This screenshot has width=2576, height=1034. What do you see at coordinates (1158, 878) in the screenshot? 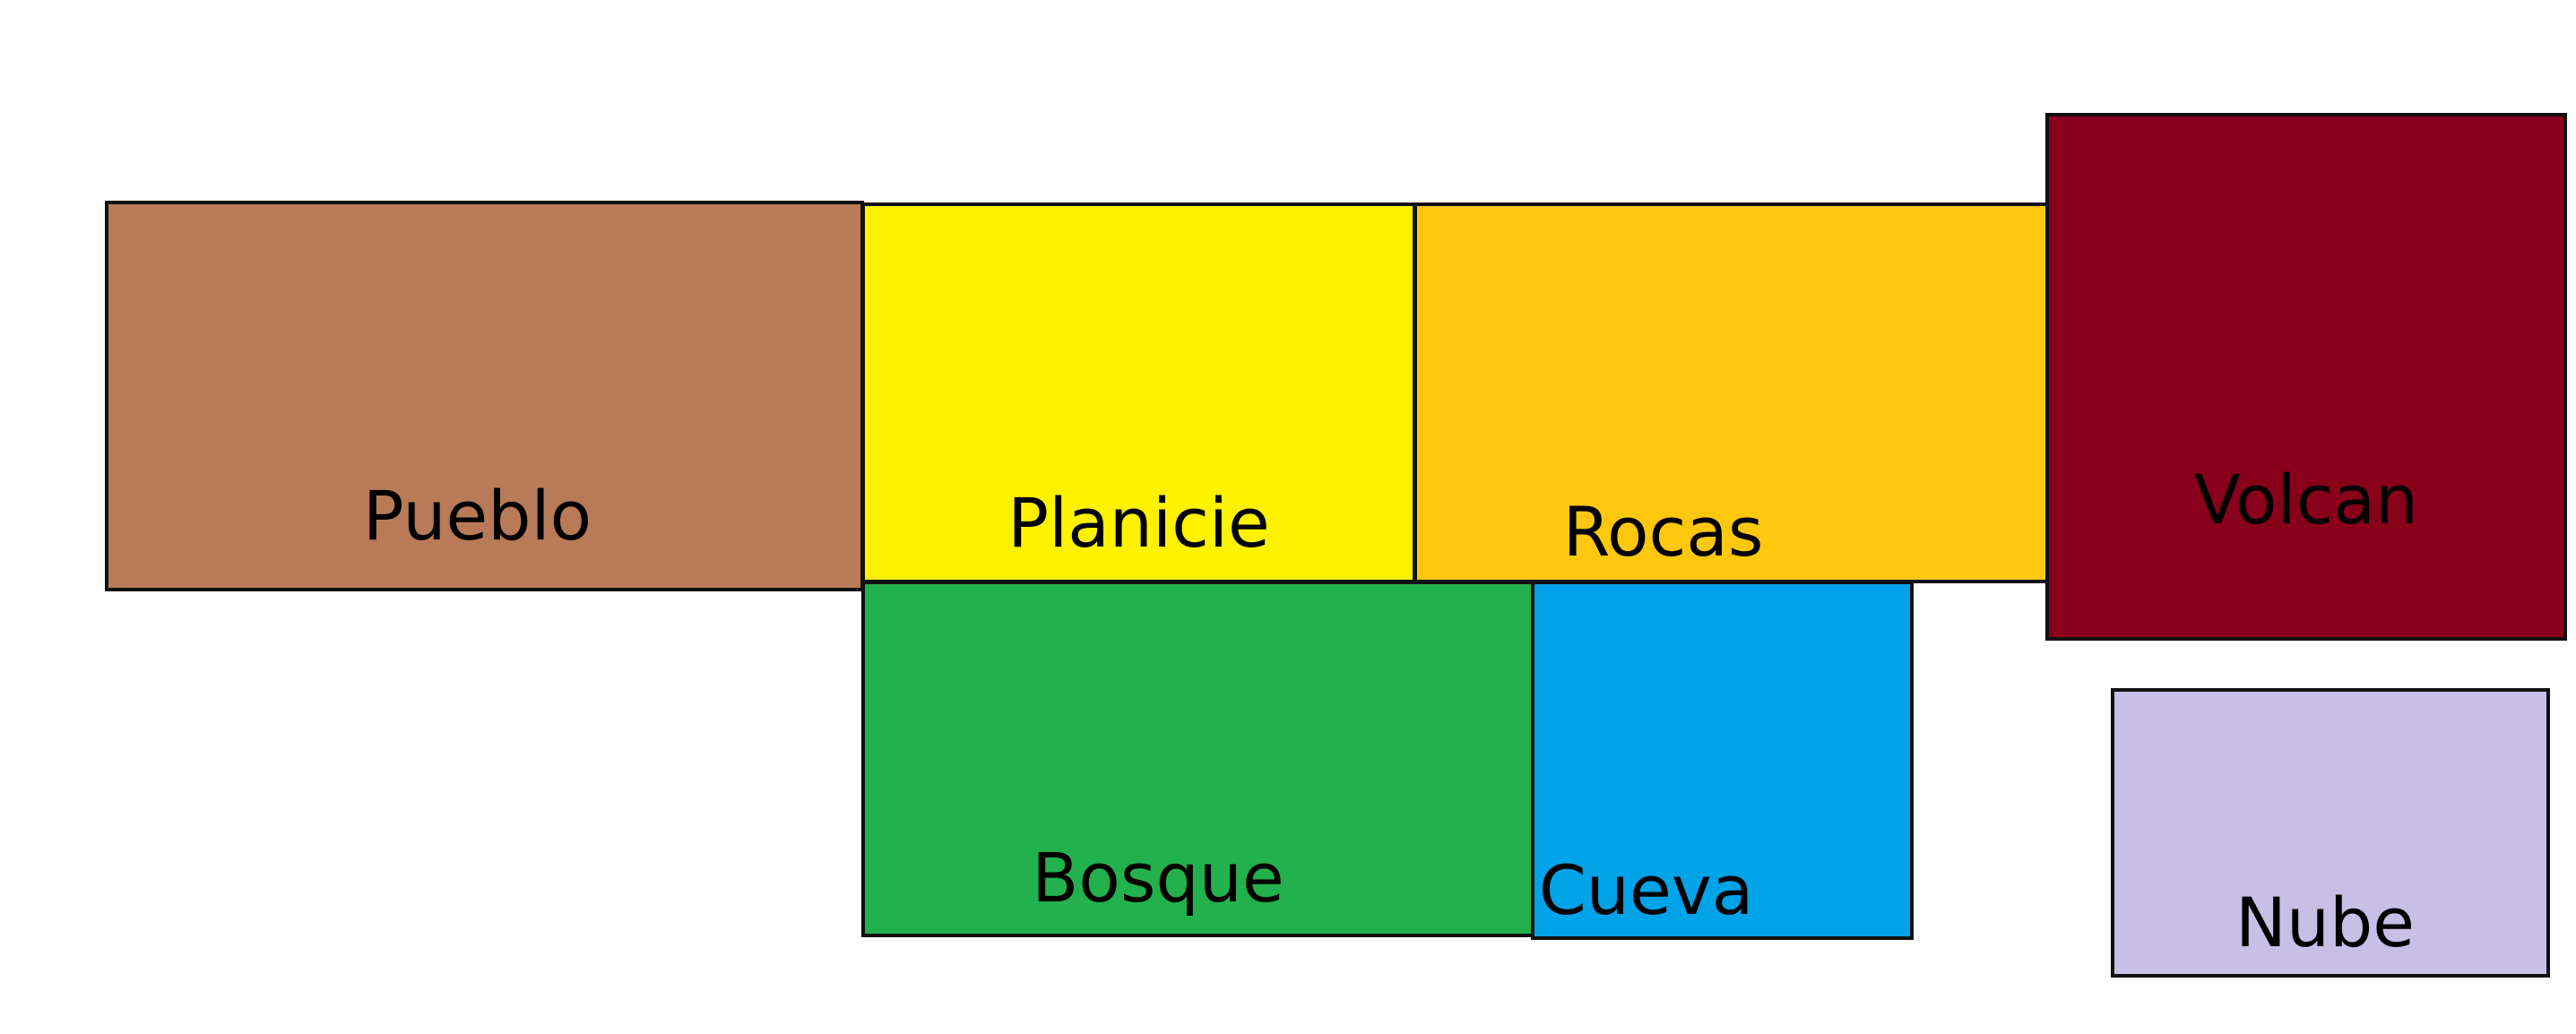
I see `region-label-bosque: Bosque` at bounding box center [1158, 878].